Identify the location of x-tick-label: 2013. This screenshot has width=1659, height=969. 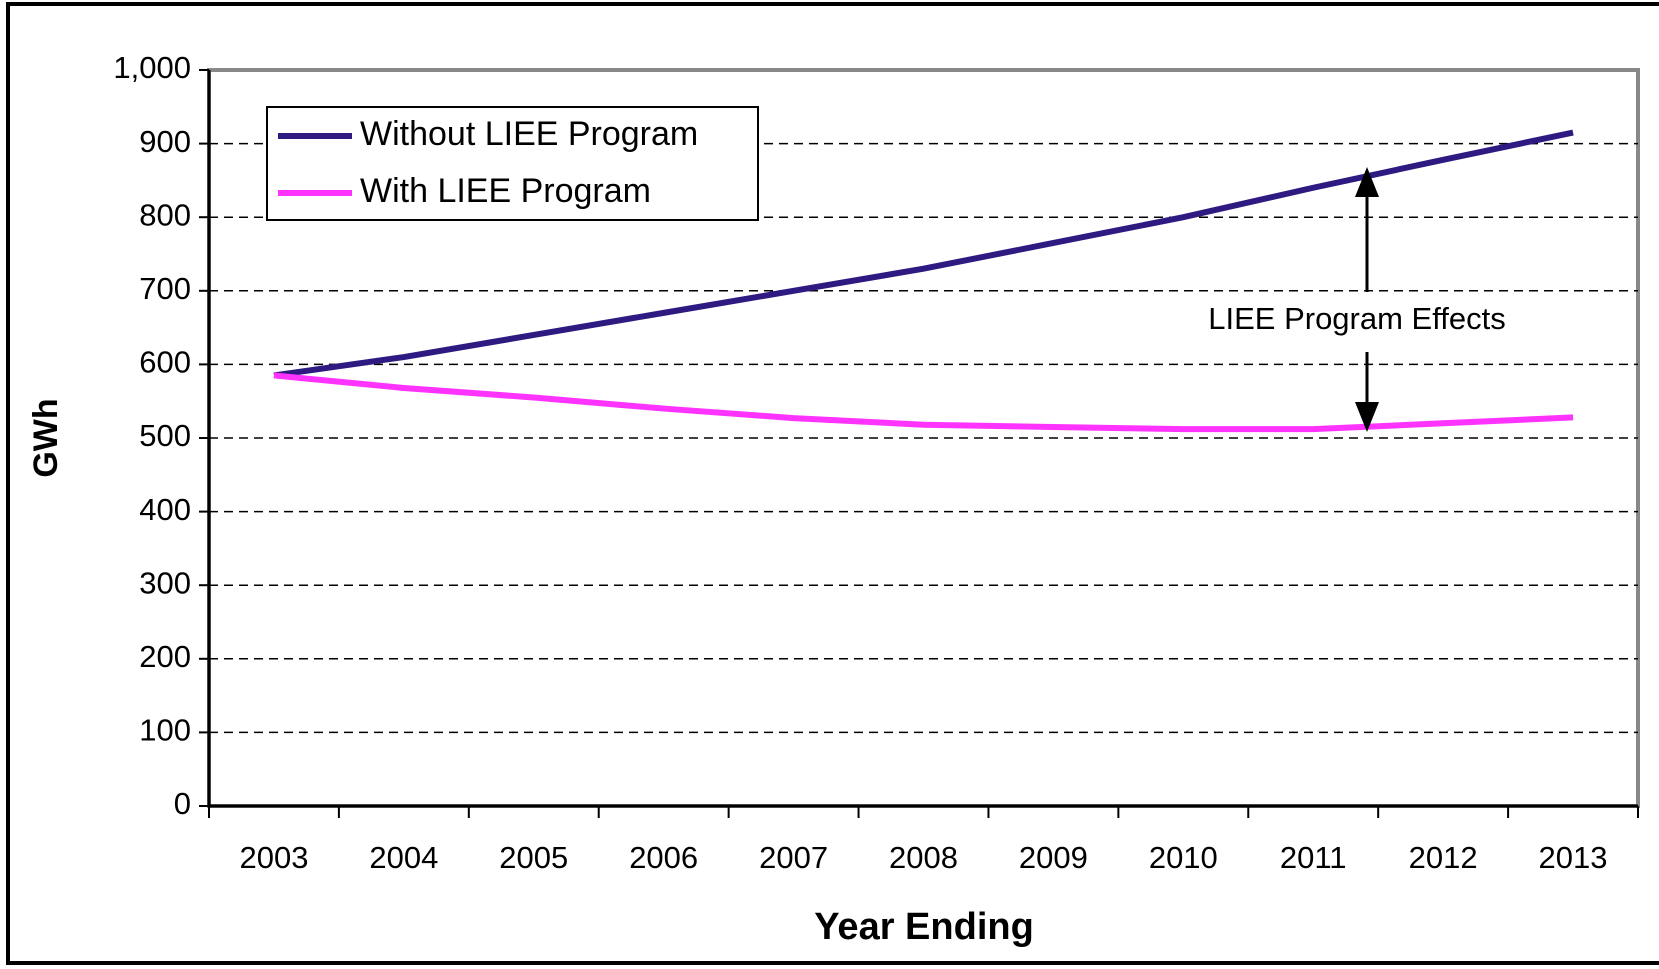
(1573, 857).